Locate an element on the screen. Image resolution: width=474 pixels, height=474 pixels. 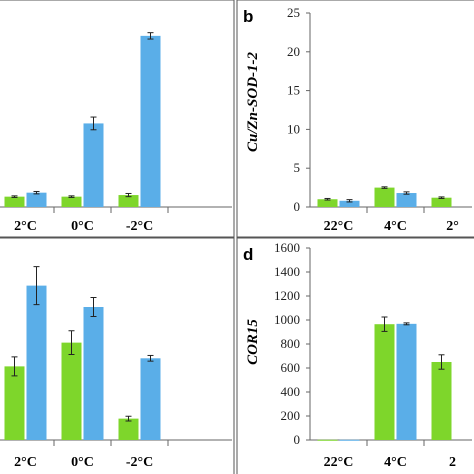
y-tick-label: 1000 is located at coordinates (287, 319).